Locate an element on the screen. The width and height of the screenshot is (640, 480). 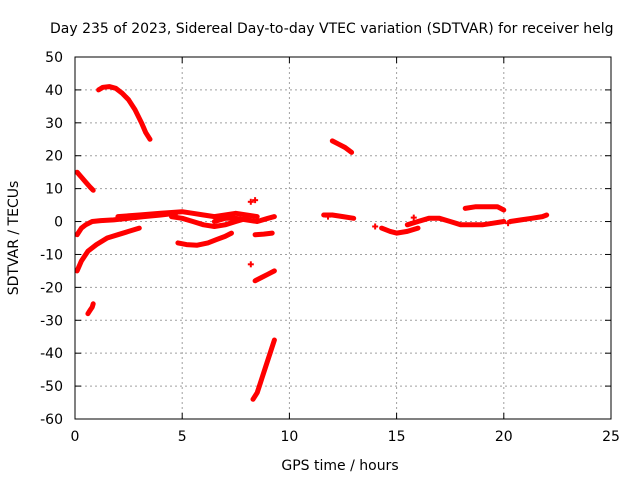
y-tick-label: 50 is located at coordinates (54, 58).